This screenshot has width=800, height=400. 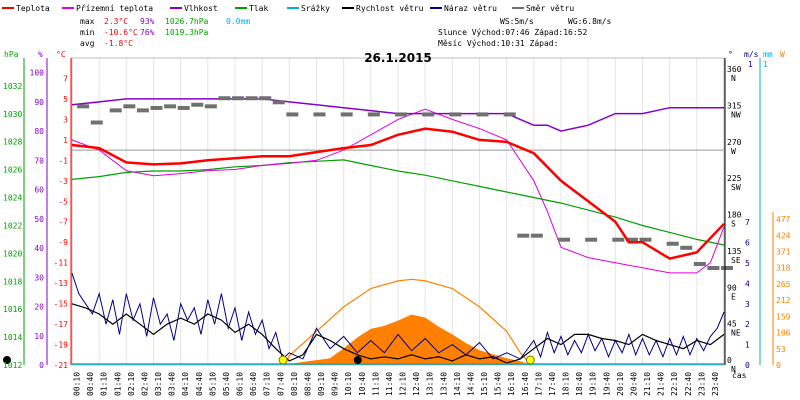 What do you see at coordinates (733, 296) in the screenshot?
I see `direction-tick-name: E` at bounding box center [733, 296].